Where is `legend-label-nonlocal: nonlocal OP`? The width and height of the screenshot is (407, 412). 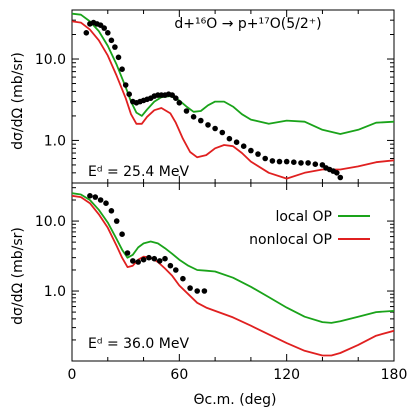
legend-label-nonlocal: nonlocal OP is located at coordinates (290, 240).